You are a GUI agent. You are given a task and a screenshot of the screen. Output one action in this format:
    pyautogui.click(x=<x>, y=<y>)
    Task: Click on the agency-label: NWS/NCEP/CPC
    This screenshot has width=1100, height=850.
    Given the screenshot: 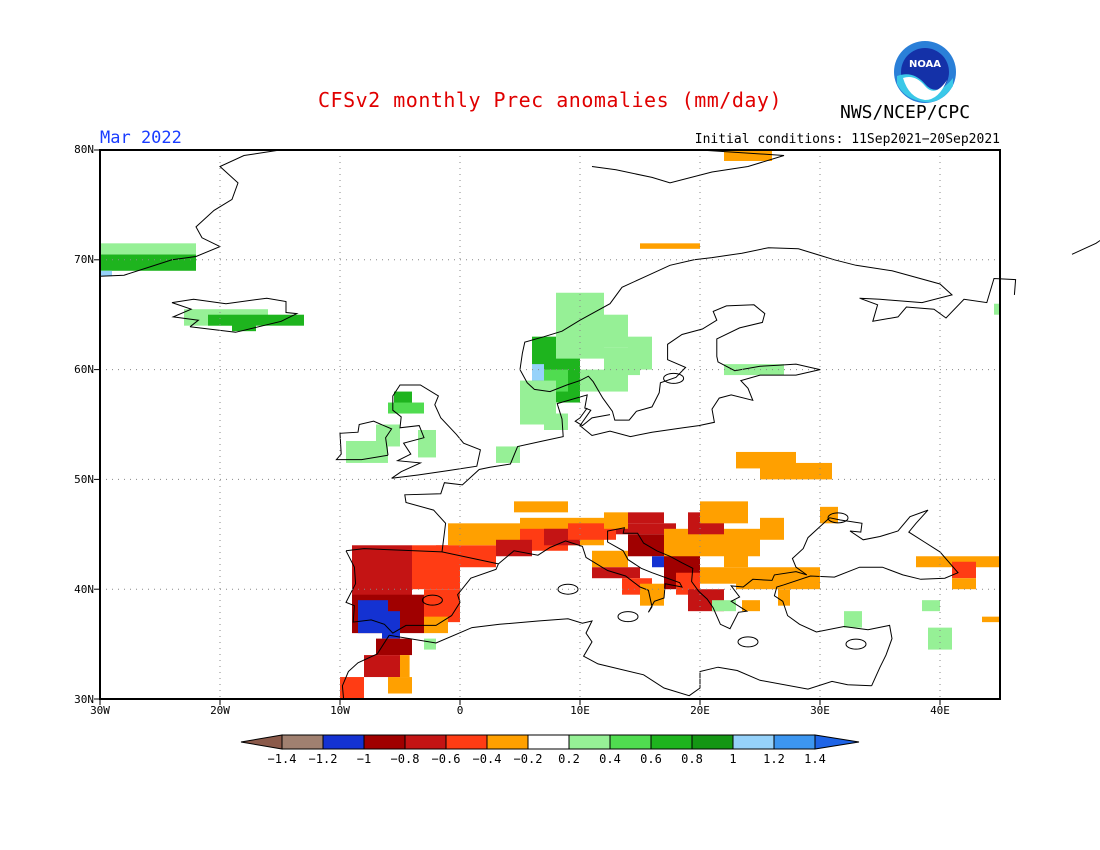 What is the action you would take?
    pyautogui.click(x=905, y=112)
    